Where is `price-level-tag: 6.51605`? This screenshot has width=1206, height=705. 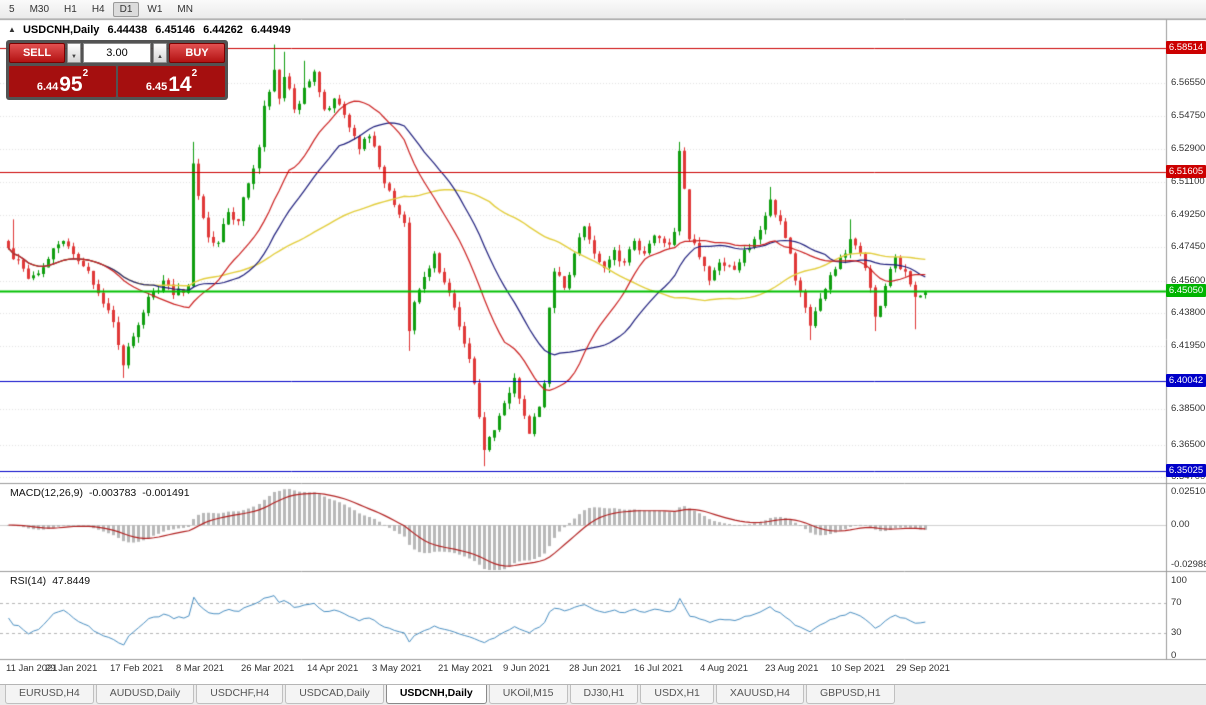 price-level-tag: 6.51605 is located at coordinates (1186, 172).